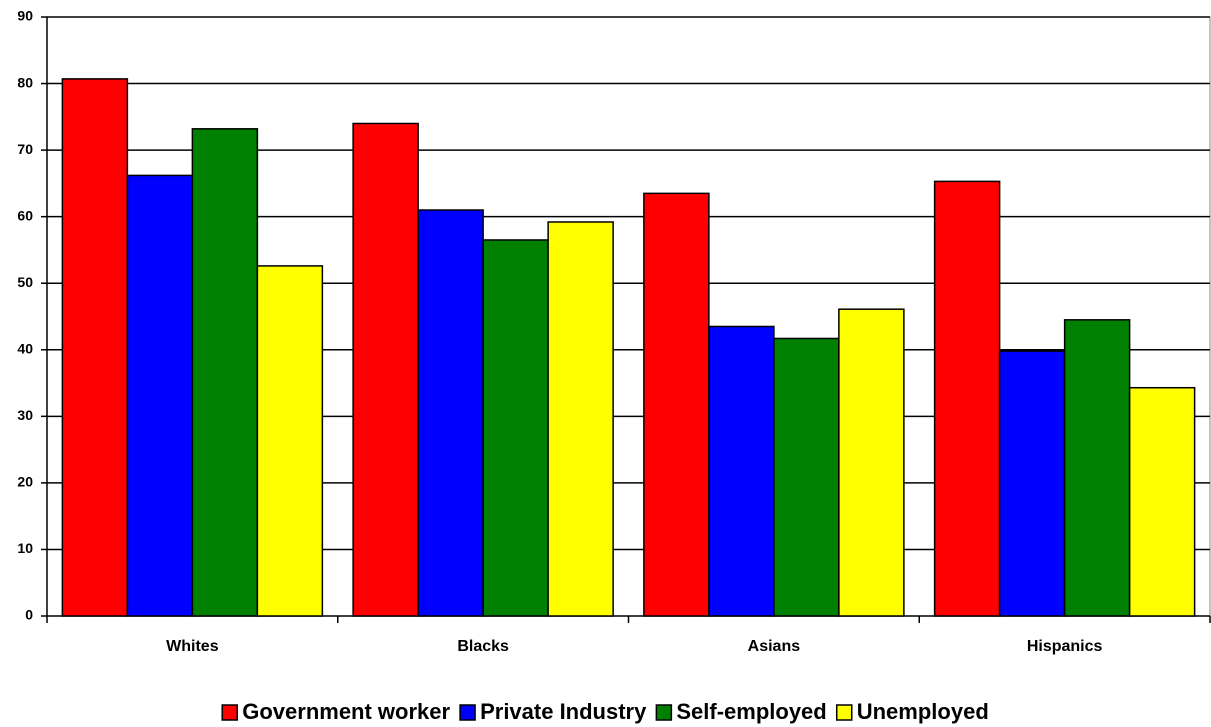 The height and width of the screenshot is (727, 1211). I want to click on y-tick-label: 10, so click(25, 548).